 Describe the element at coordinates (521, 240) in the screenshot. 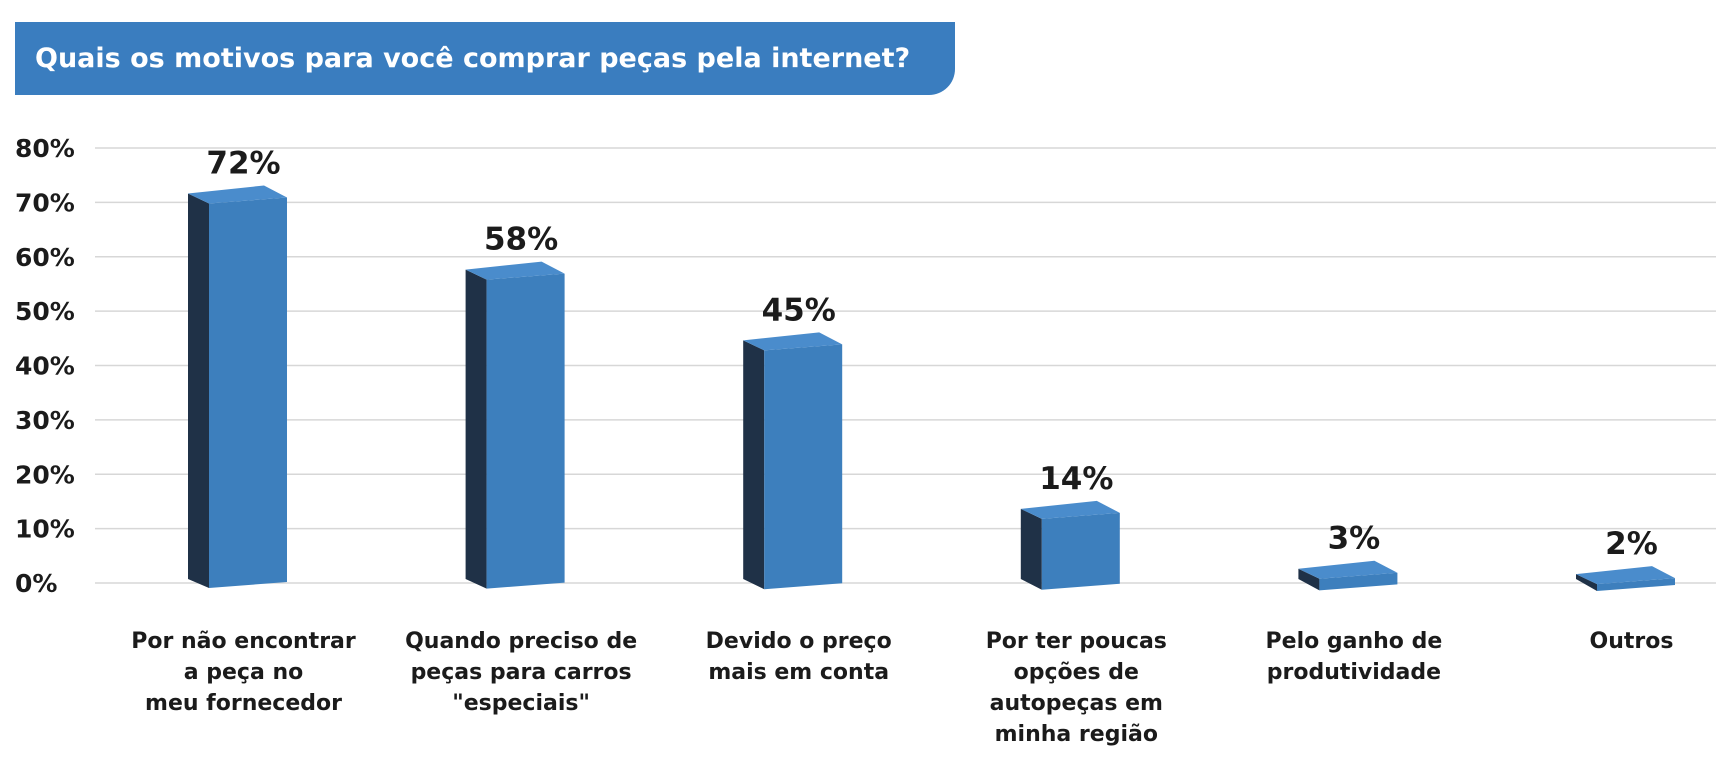

I see `data-label: 58%` at that location.